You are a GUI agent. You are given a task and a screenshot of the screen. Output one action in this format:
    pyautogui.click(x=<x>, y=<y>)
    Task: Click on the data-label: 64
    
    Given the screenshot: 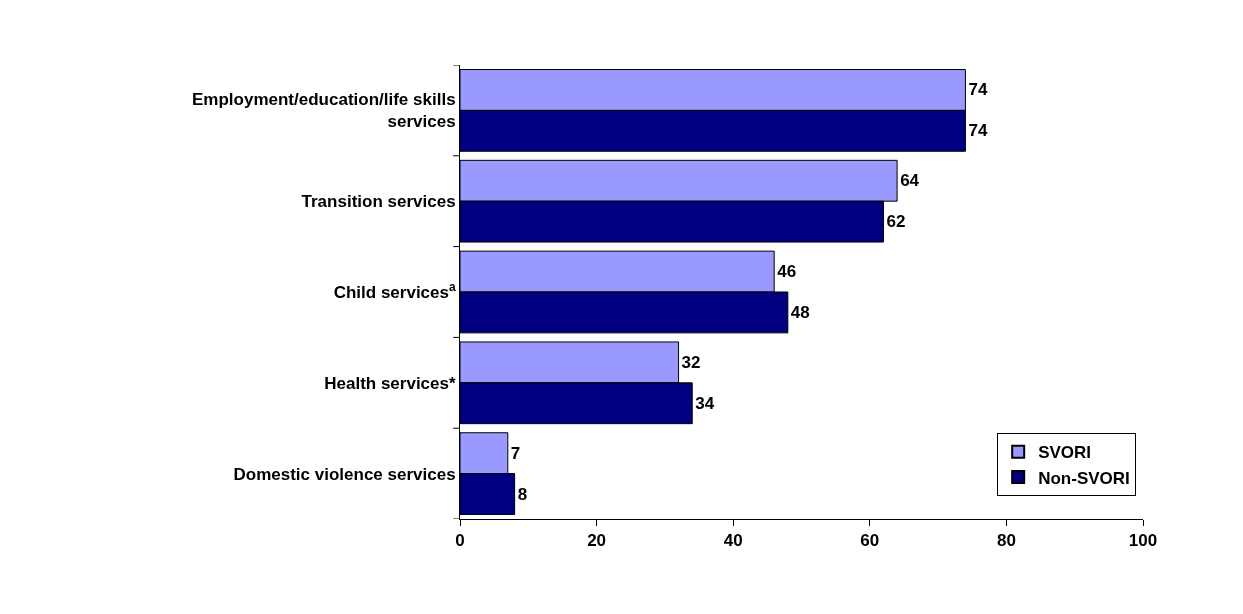 What is the action you would take?
    pyautogui.click(x=910, y=181)
    